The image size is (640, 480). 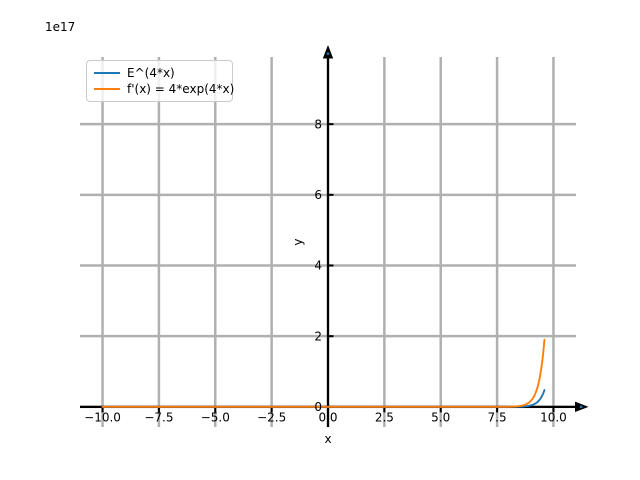 I want to click on x-tick-label: −7.5, so click(x=158, y=417).